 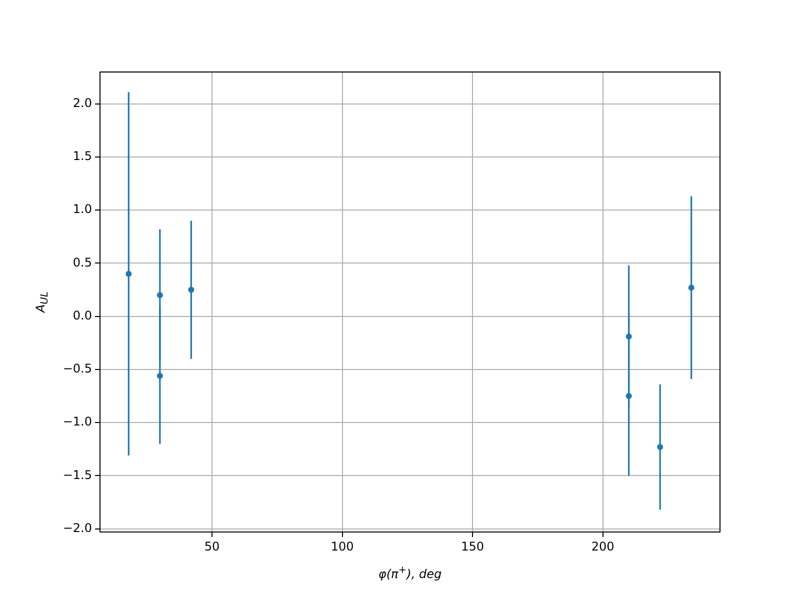 I want to click on y-tick-label: −1.0, so click(x=77, y=421).